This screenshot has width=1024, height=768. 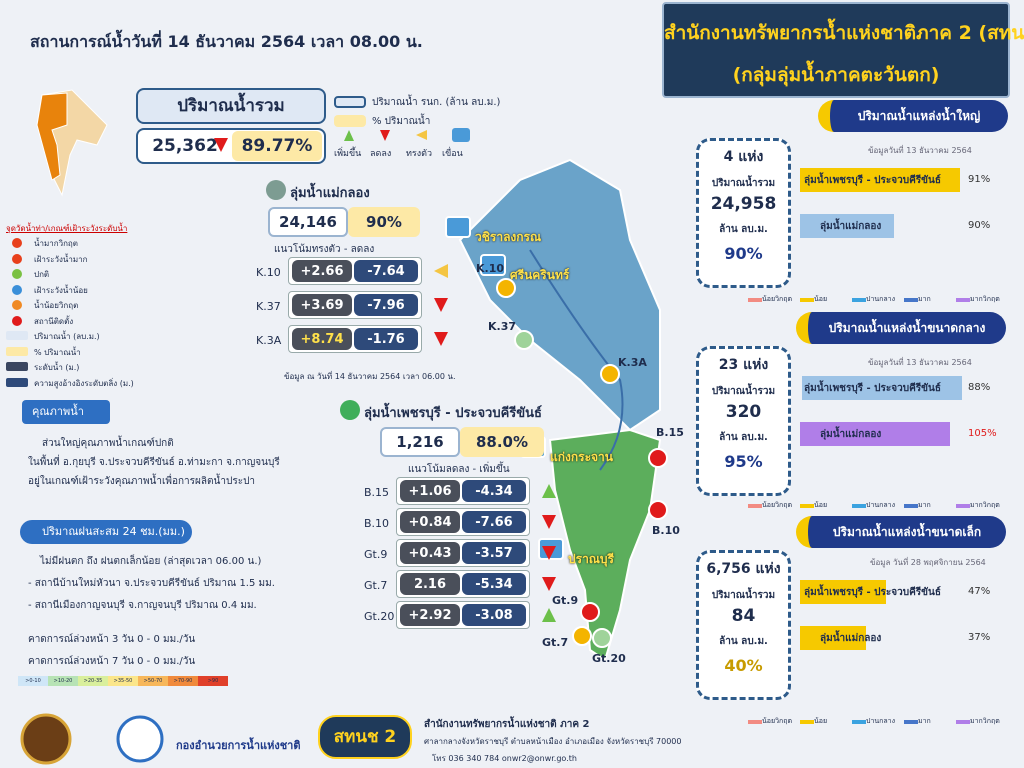 I want to click on station-code: K.10, so click(x=268, y=272).